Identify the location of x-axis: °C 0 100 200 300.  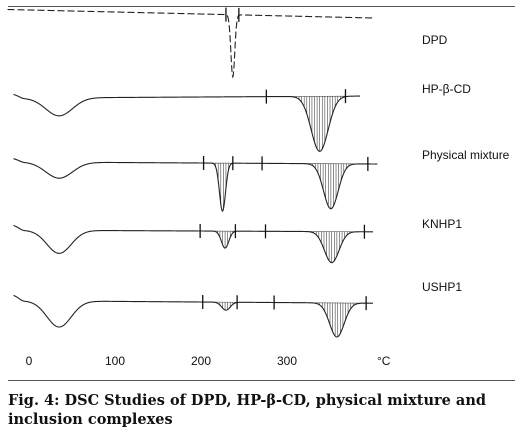
(208, 361).